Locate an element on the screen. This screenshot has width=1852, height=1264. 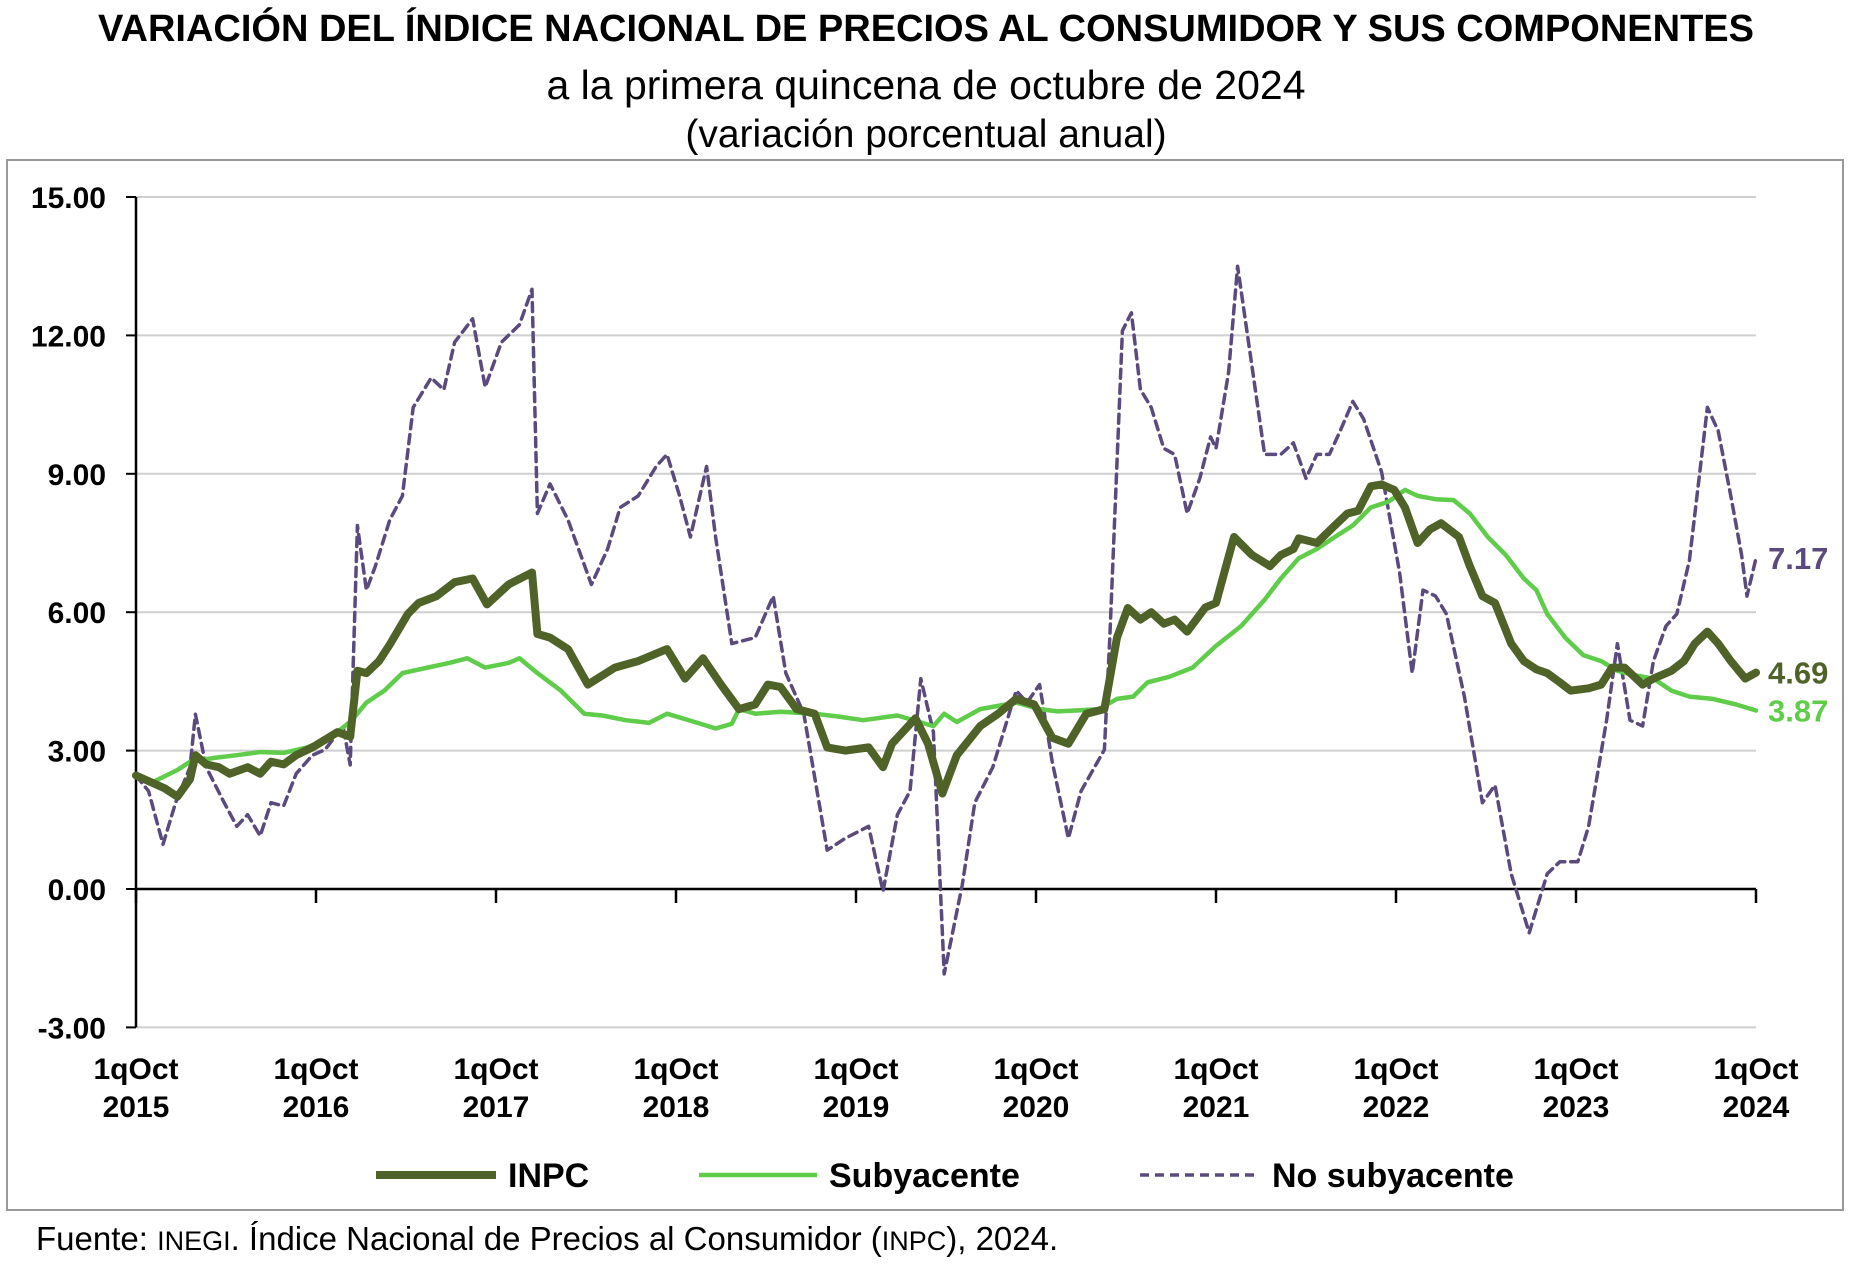
y-tick-label: 9.00 is located at coordinates (77, 475).